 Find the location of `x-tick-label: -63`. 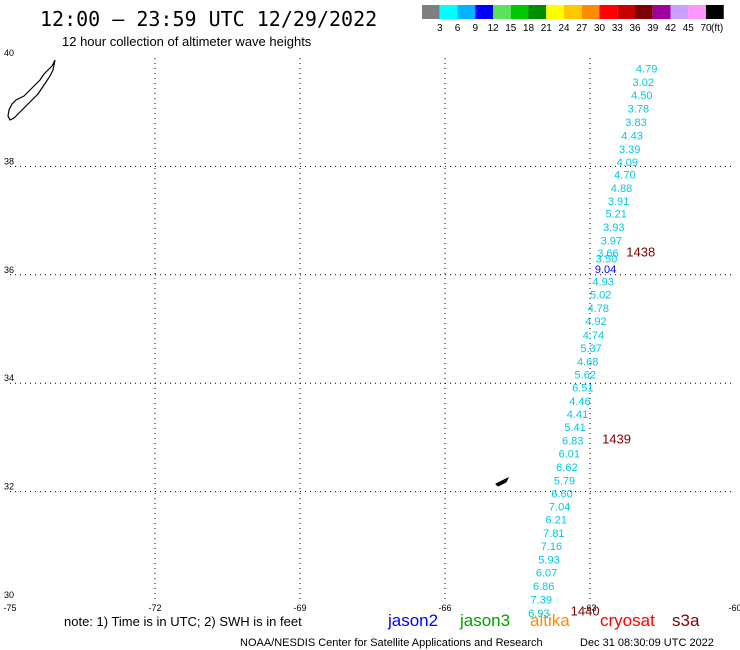

x-tick-label: -63 is located at coordinates (589, 608).